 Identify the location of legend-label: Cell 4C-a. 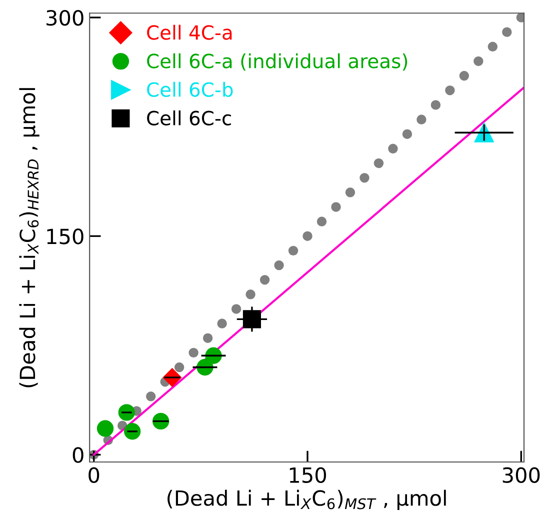
(189, 32).